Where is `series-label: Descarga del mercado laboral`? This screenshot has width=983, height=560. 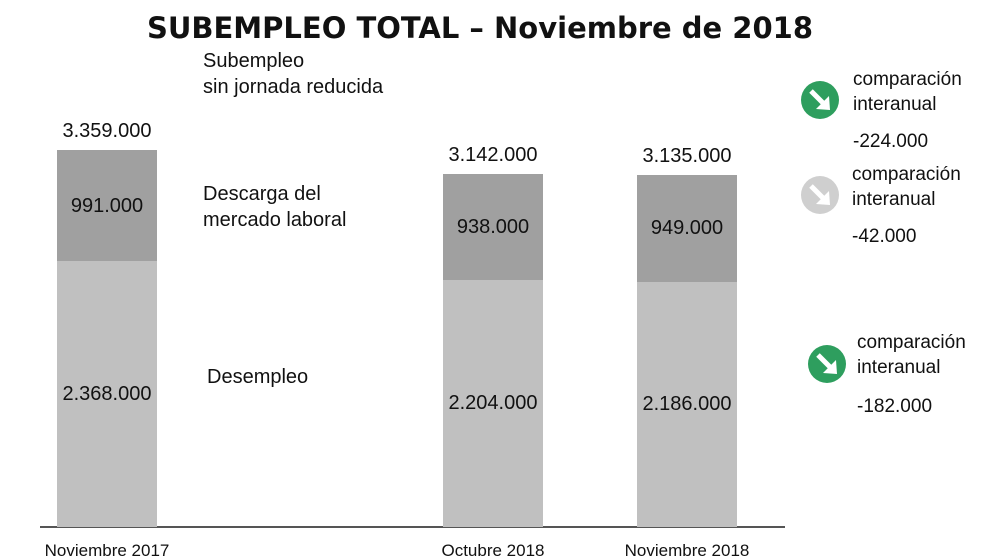
series-label: Descarga del mercado laboral is located at coordinates (275, 207).